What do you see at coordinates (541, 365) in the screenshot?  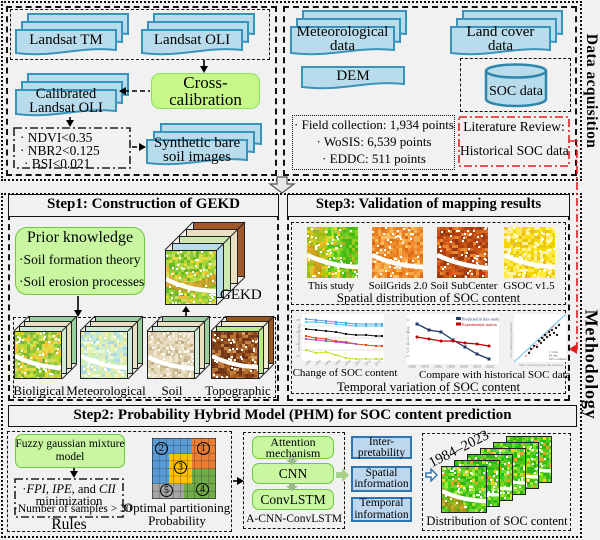 I see `svg-text:SOC content (g/kg) by this ref: SOC content (g/kg) by this reference` at bounding box center [541, 365].